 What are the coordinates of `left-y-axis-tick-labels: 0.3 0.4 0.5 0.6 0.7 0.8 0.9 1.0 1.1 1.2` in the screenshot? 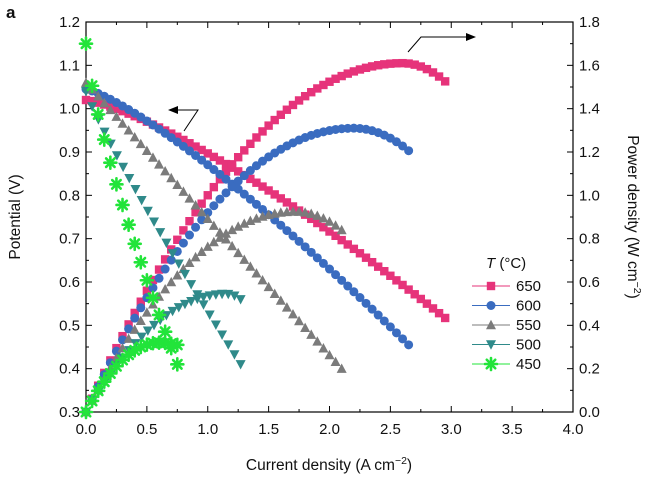 It's located at (69, 217).